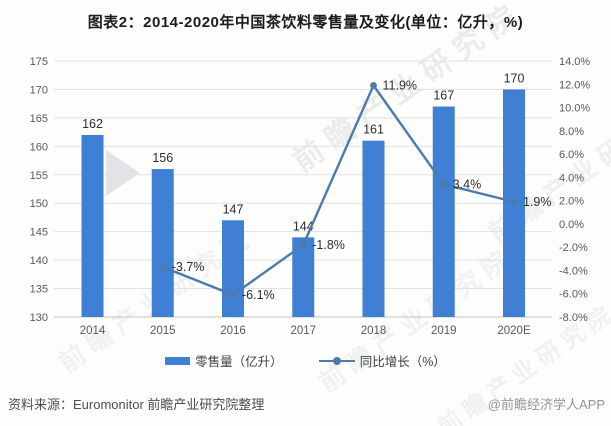  I want to click on y-axis-tick-left: 155, so click(39, 176).